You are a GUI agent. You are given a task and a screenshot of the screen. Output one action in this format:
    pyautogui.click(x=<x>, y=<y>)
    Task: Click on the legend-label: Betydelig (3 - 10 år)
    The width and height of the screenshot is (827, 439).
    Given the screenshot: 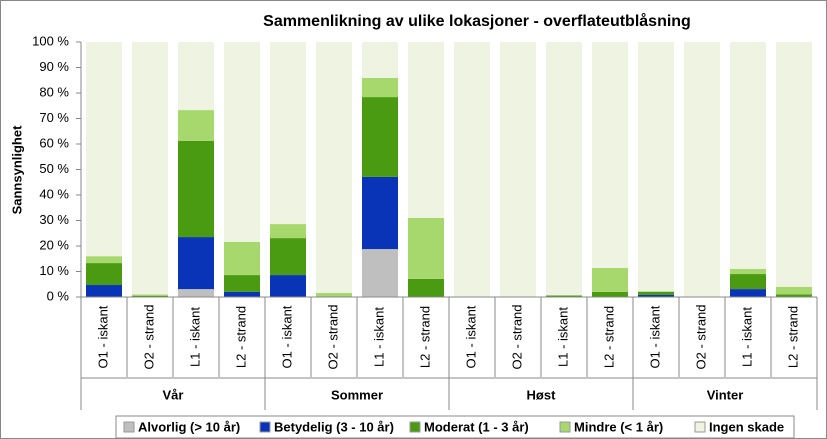 What is the action you would take?
    pyautogui.click(x=334, y=426)
    